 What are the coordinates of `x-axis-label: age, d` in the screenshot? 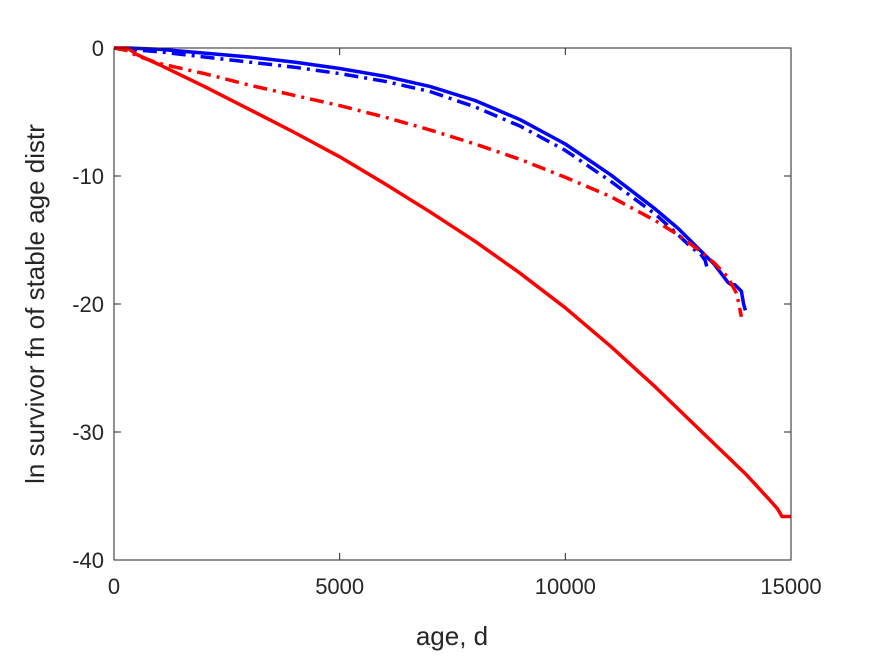 It's located at (452, 636).